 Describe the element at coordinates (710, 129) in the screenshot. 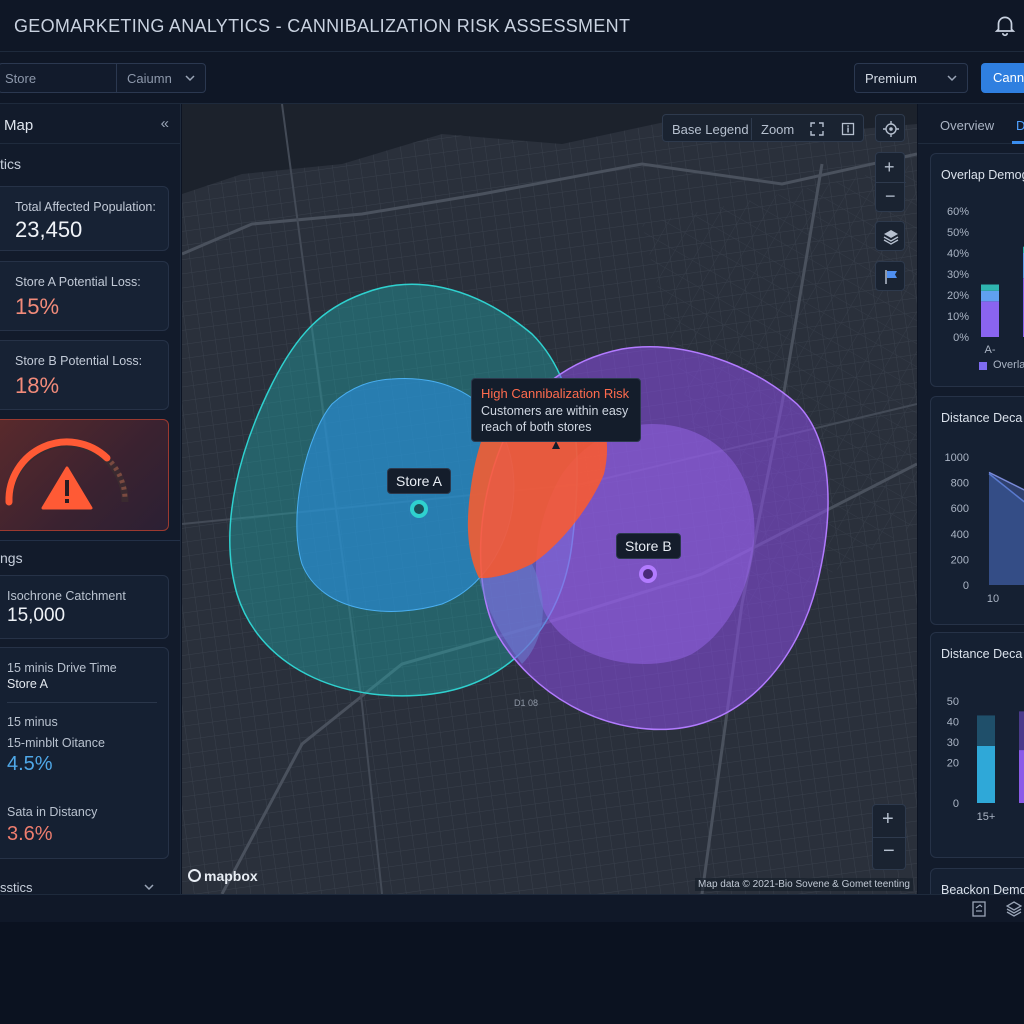

I see `base-legend-button: Base Legend` at that location.